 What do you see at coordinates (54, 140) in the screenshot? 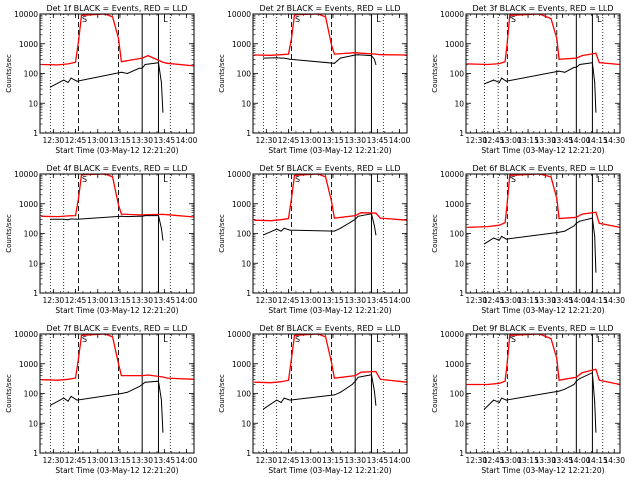
I see `x-tick-label: 12:30` at bounding box center [54, 140].